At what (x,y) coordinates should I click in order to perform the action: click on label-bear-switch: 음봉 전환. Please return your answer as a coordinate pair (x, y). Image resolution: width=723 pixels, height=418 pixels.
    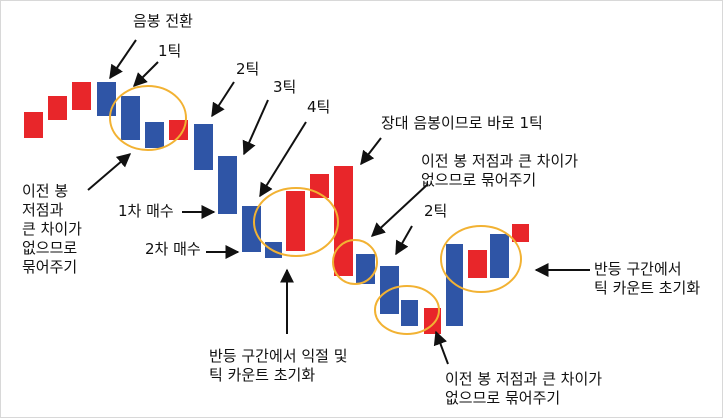
    Looking at the image, I should click on (163, 21).